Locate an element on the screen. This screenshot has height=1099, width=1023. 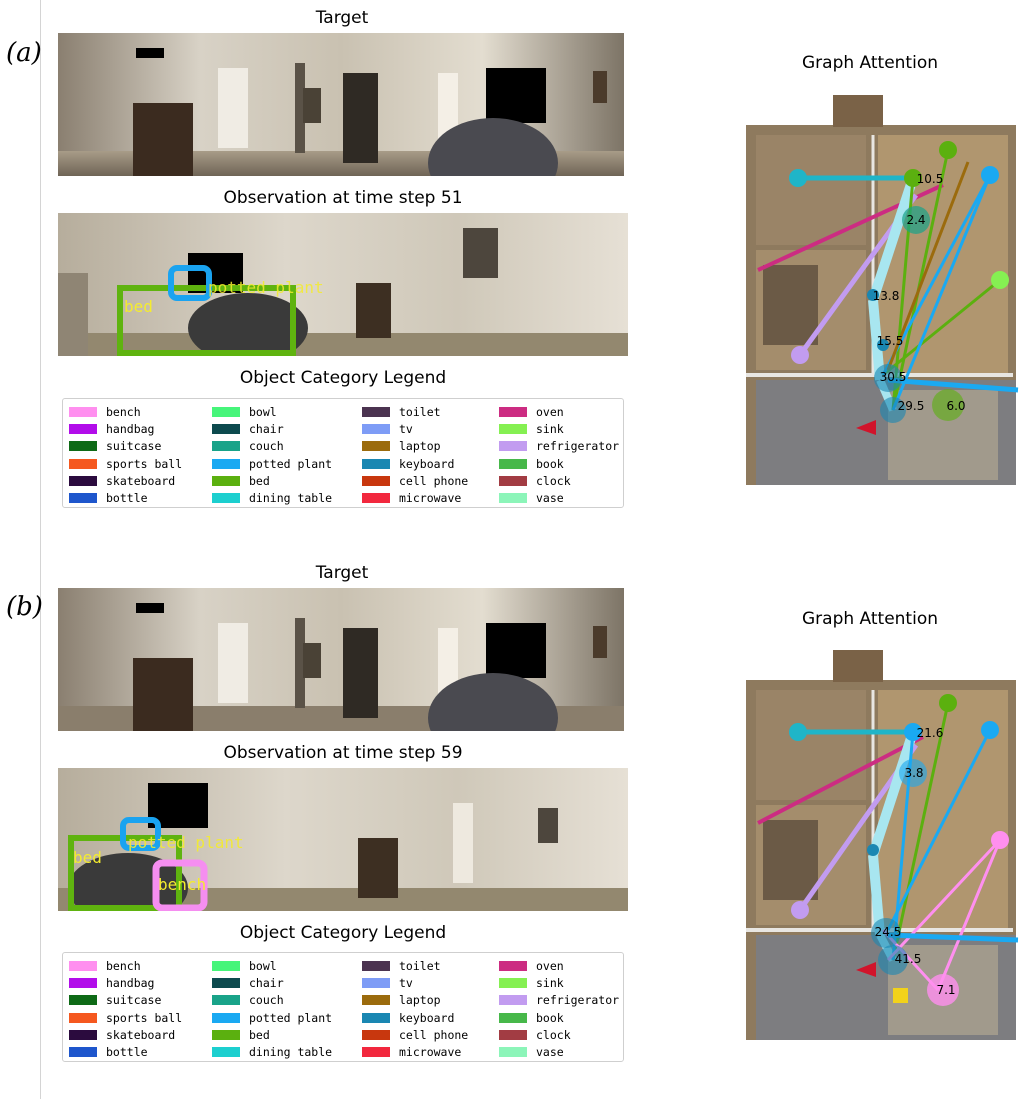
graph-attention-map-a: 10.5 2.4 13.8 15.5 30.5 29.5 6.0 is located at coordinates (880, 290).